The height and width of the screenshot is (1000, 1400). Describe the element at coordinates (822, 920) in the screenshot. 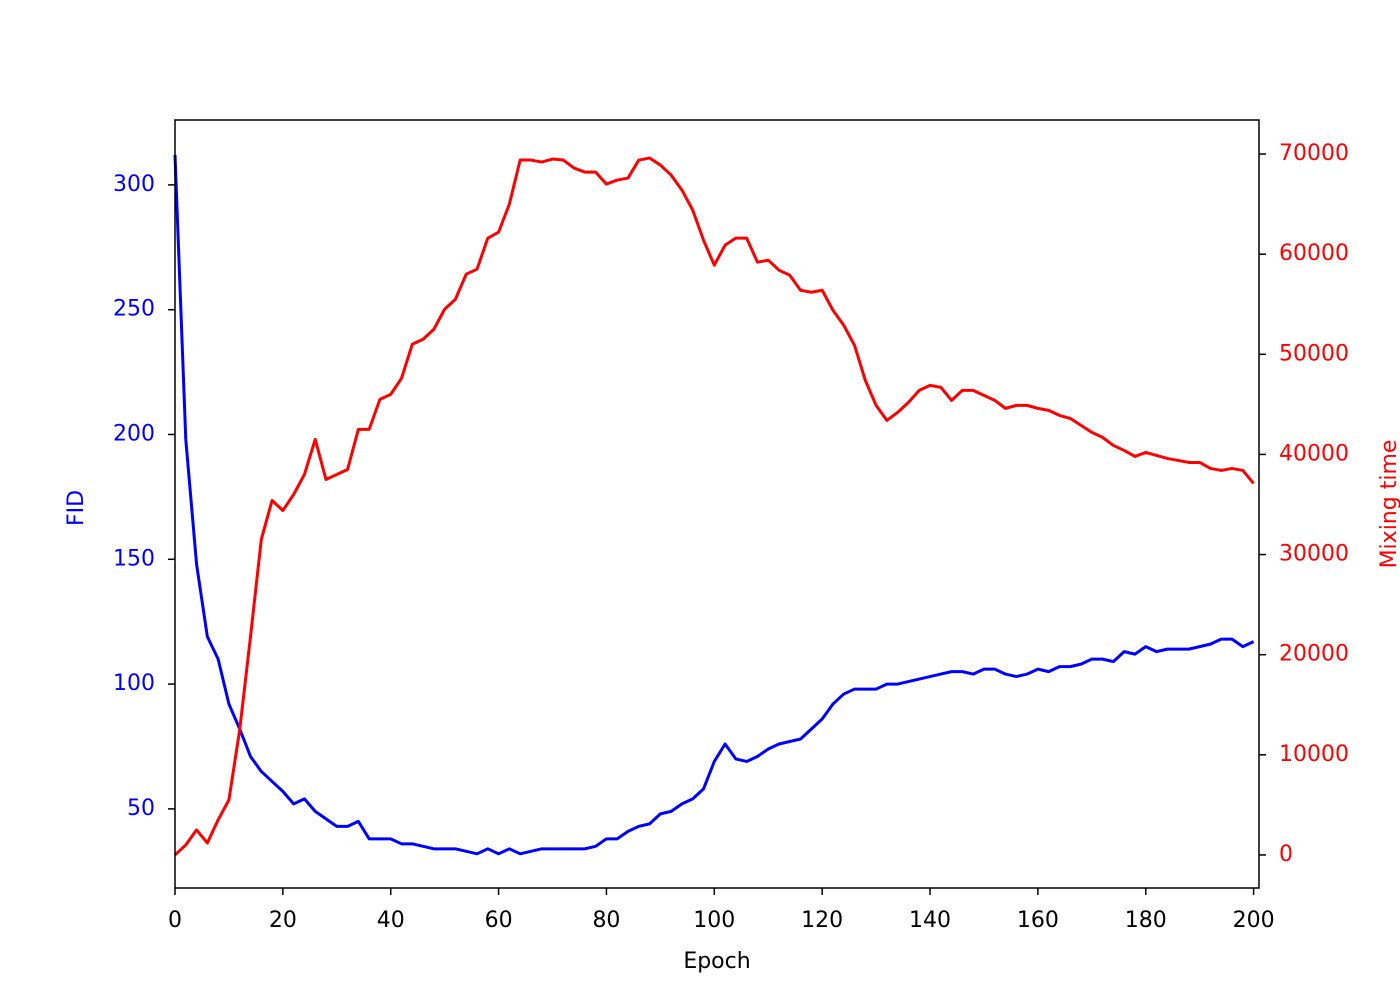

I see `x-tick-label: 120` at that location.